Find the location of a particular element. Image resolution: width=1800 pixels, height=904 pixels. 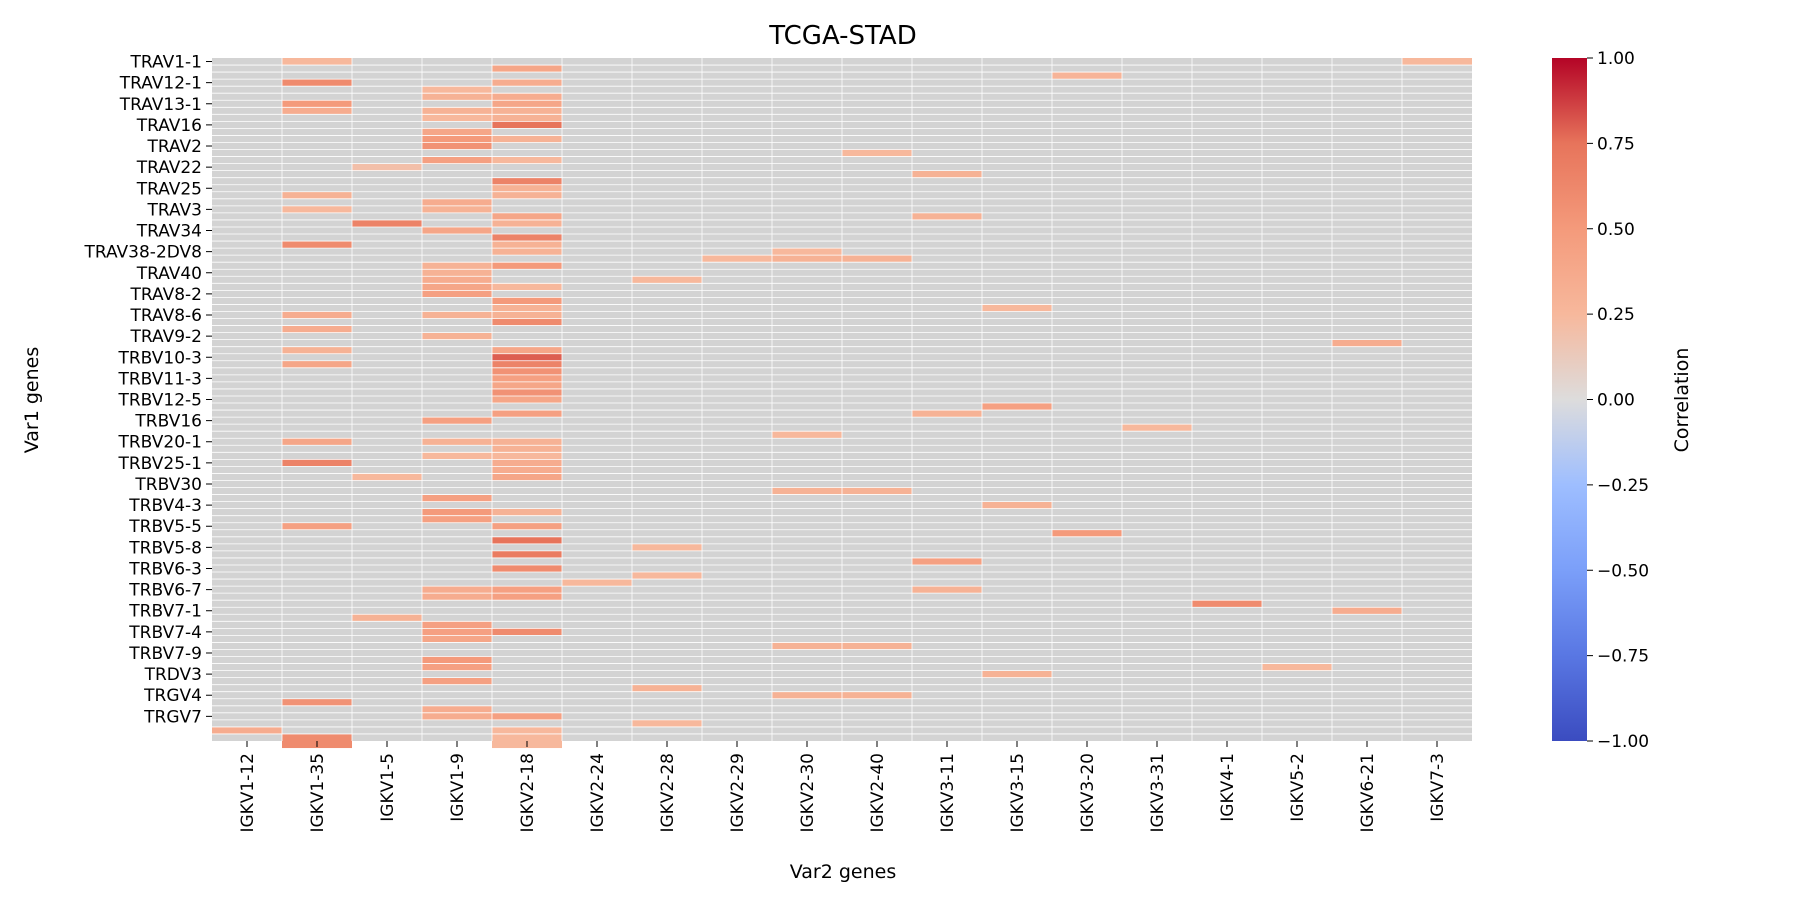

x-tick-label: IGKV2-29 is located at coordinates (738, 793).